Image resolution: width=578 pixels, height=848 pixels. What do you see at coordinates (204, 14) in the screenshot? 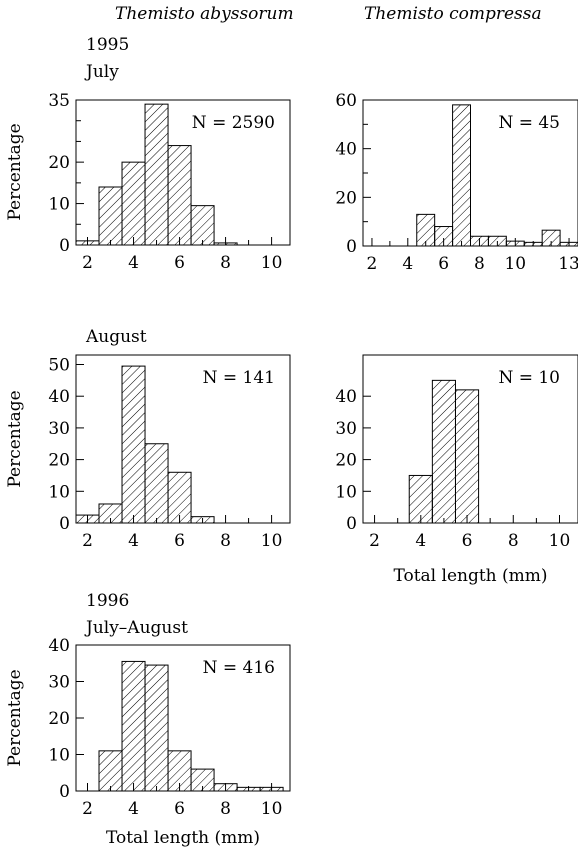
I see `column-title-abyssorum: Themisto abyssorum` at bounding box center [204, 14].